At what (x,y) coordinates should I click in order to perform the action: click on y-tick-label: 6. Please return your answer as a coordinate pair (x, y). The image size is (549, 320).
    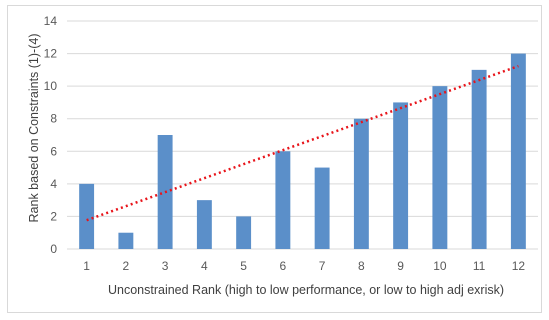
    Looking at the image, I should click on (53, 151).